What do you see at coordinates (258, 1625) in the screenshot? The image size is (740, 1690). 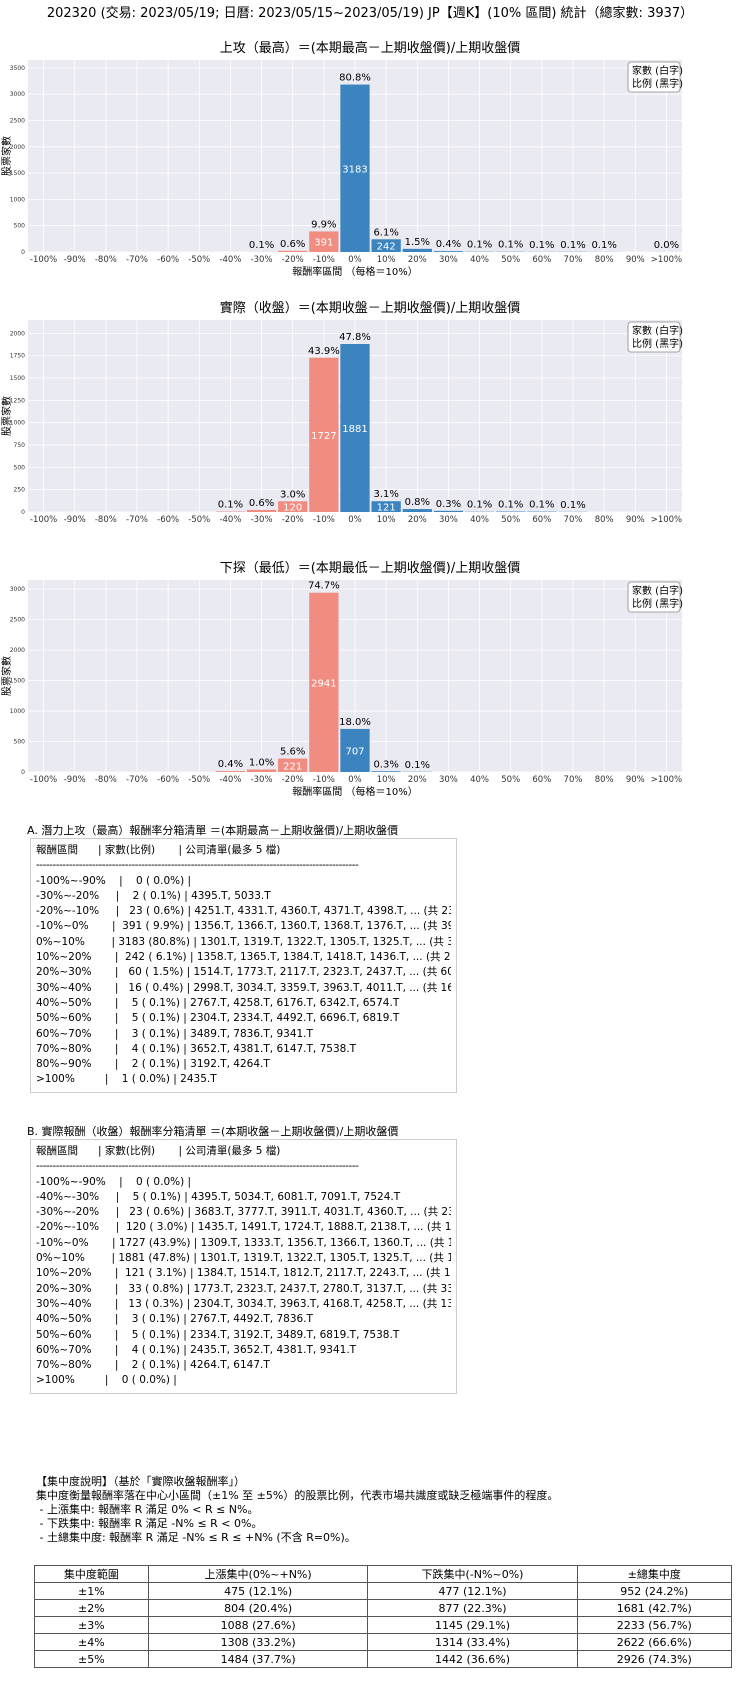 I see `table-cell: 1088 (27.6%)` at bounding box center [258, 1625].